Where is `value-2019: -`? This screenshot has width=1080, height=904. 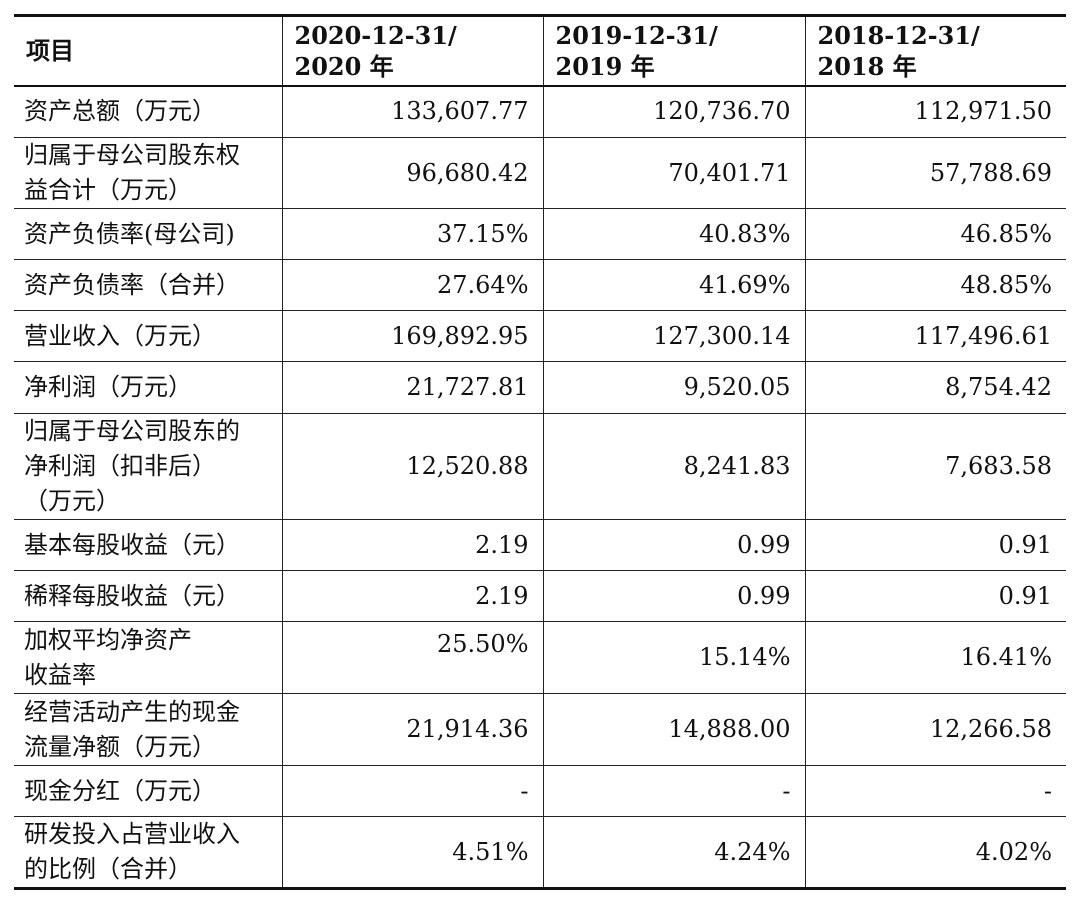 value-2019: - is located at coordinates (674, 791).